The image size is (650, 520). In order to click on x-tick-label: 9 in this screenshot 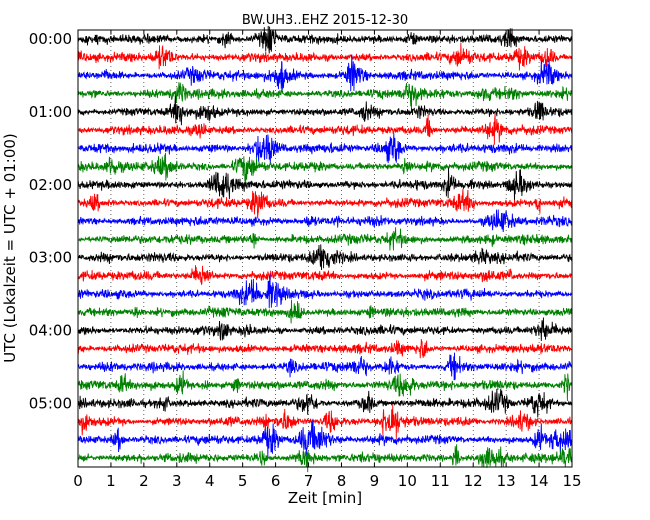, I will do `click(375, 481)`.